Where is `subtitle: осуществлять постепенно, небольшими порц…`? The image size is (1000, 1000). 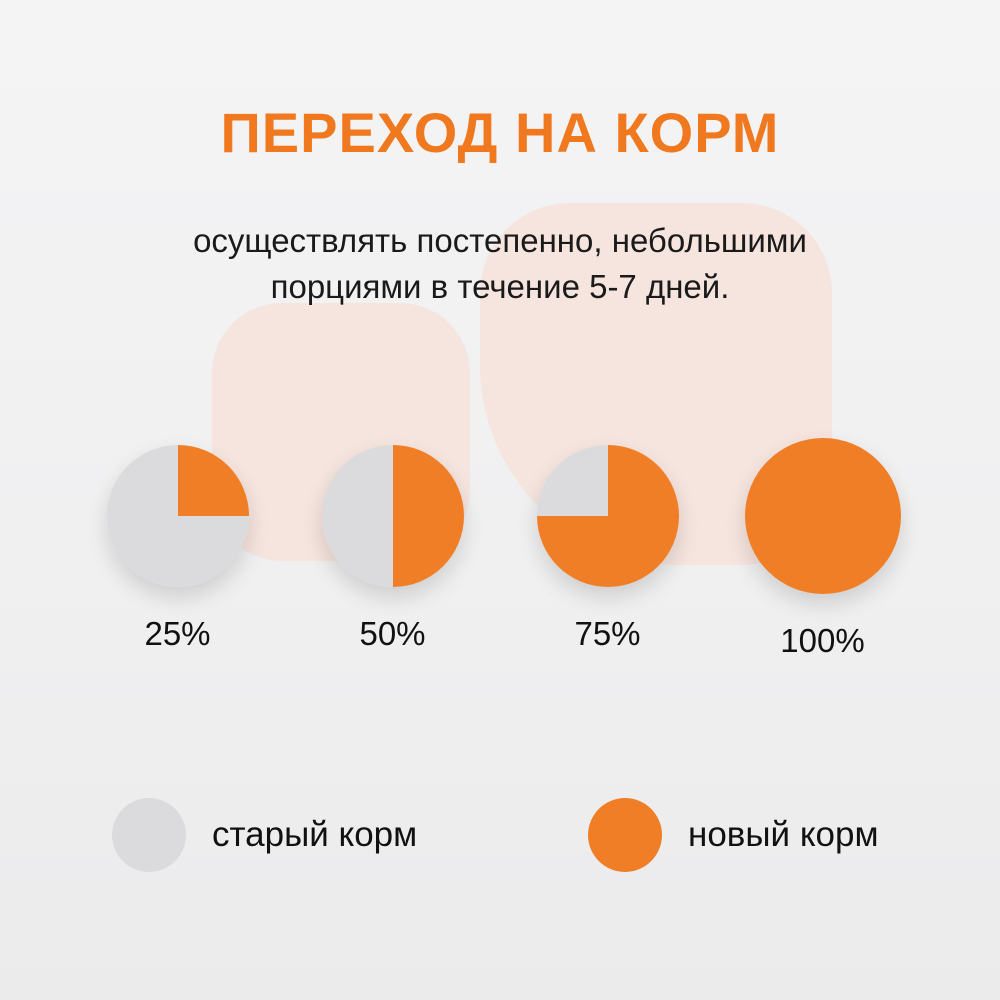 subtitle: осуществлять постепенно, небольшими порц… is located at coordinates (500, 263).